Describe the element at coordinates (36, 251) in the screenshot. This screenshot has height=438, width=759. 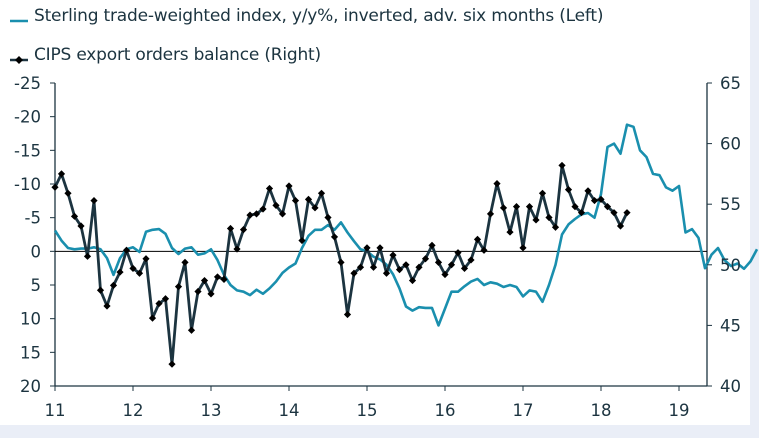
I see `left-tick-label: 0` at that location.